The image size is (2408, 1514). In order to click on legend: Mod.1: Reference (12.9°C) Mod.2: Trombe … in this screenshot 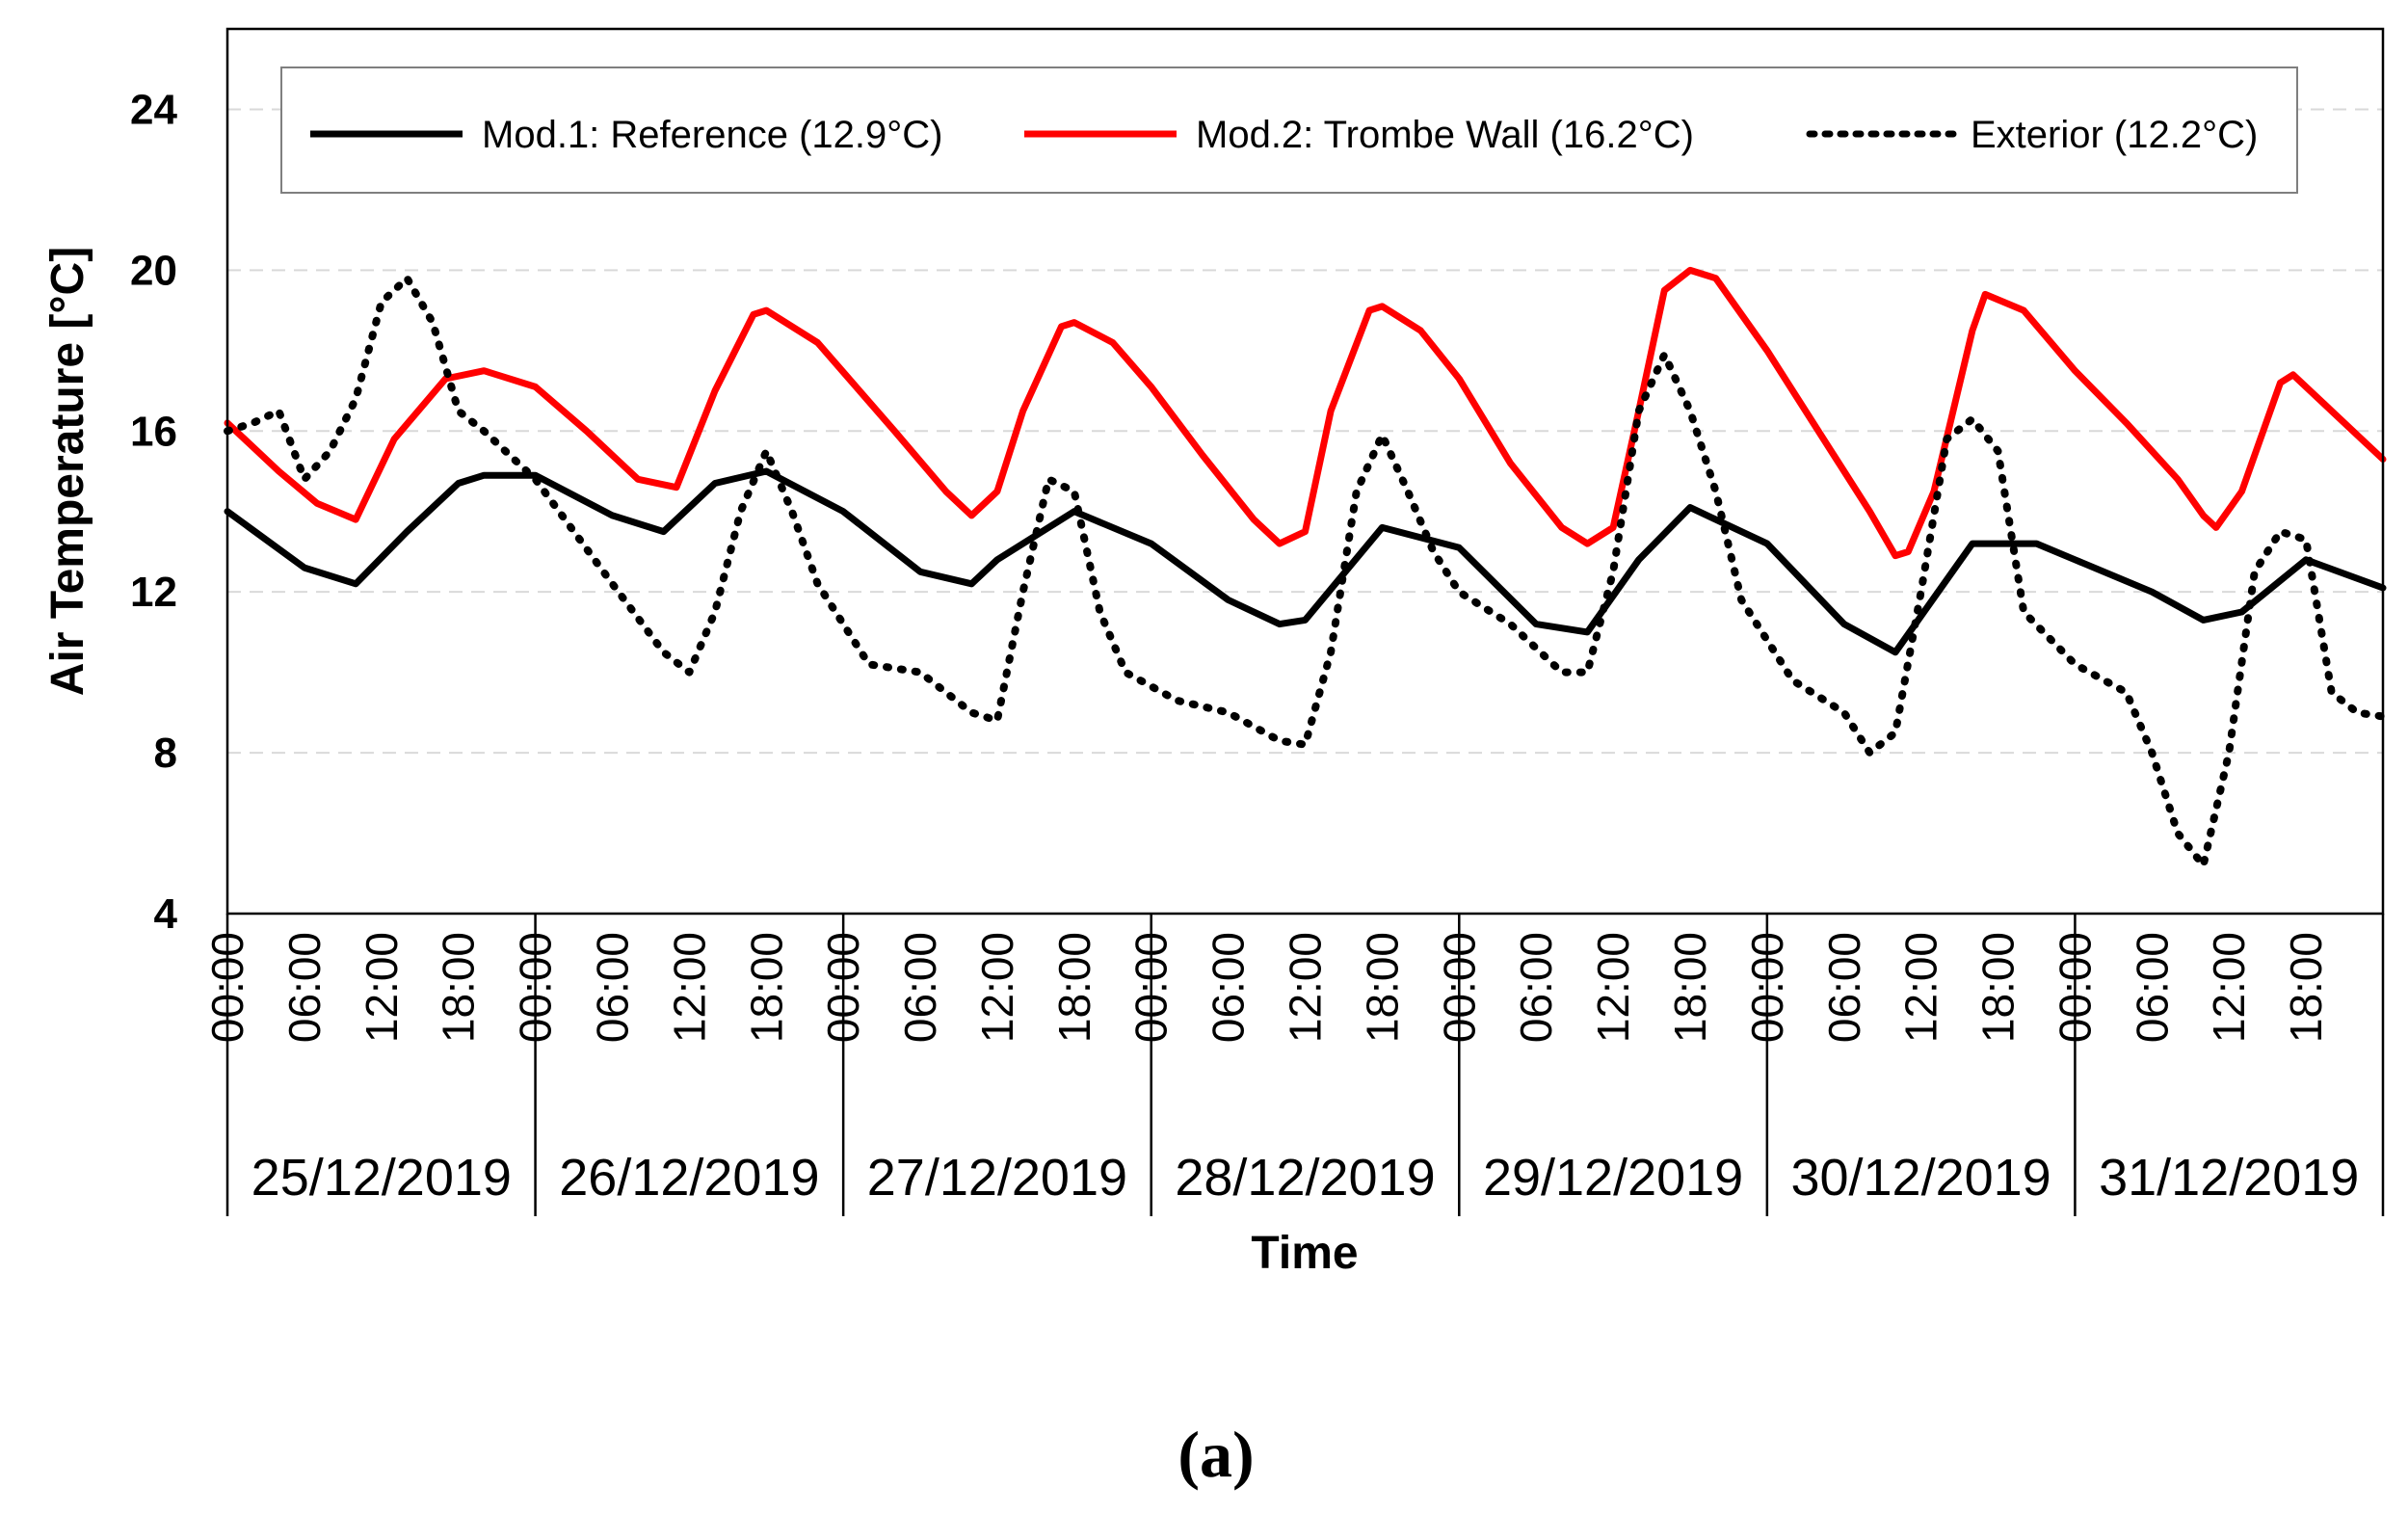, I will do `click(1289, 130)`.